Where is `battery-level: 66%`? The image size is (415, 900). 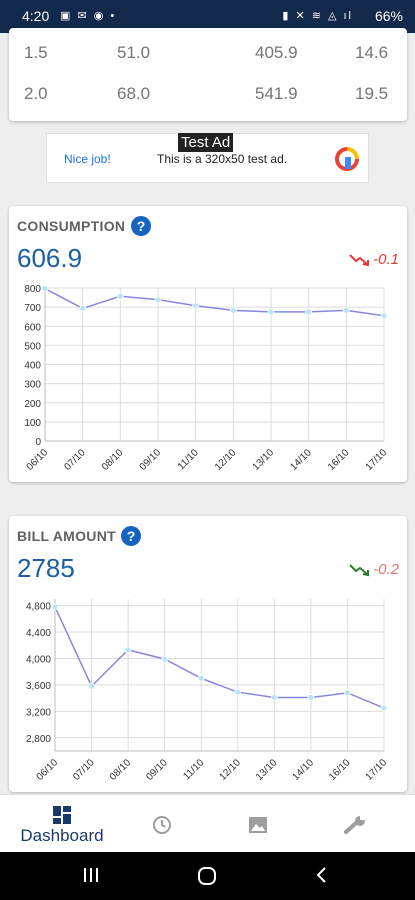
battery-level: 66% is located at coordinates (388, 16).